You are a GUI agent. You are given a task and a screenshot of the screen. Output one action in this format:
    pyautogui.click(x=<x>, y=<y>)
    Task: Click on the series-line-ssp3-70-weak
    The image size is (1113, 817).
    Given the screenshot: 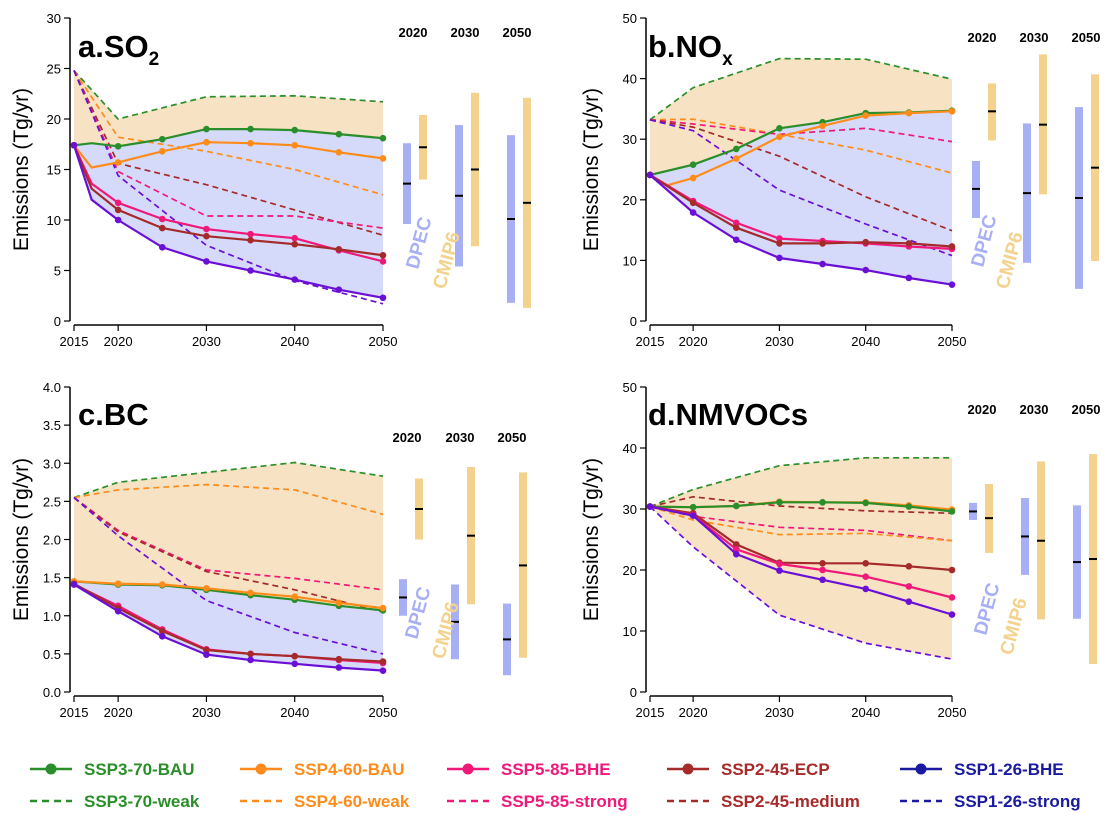 What is the action you would take?
    pyautogui.click(x=228, y=480)
    